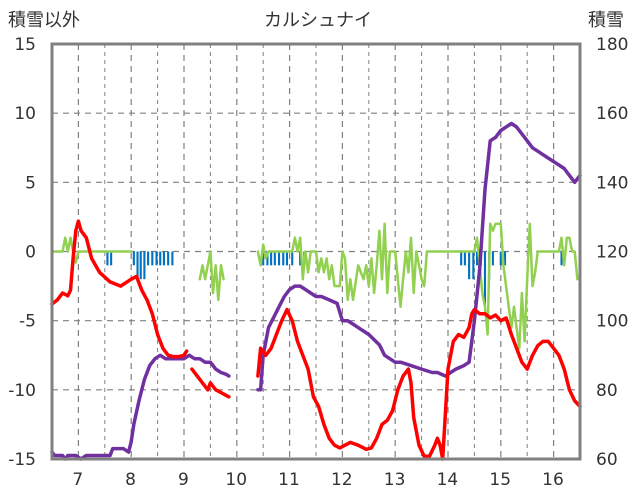  What do you see at coordinates (22, 252) in the screenshot?
I see `left-axis-ticks: 15 10 5 0 -5 -10 -15` at bounding box center [22, 252].